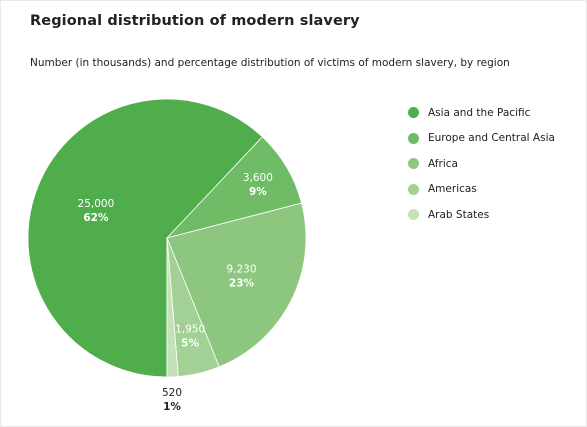 The width and height of the screenshot is (587, 427). I want to click on legend-swatch-europe-and-central-asia, so click(413, 138).